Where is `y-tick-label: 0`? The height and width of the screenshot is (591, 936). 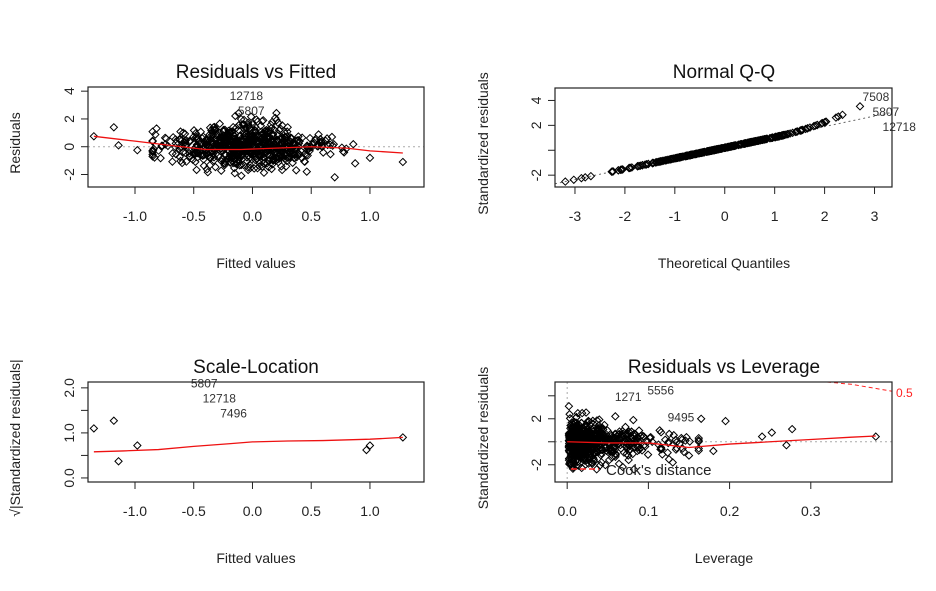
y-tick-label: 0 is located at coordinates (69, 147).